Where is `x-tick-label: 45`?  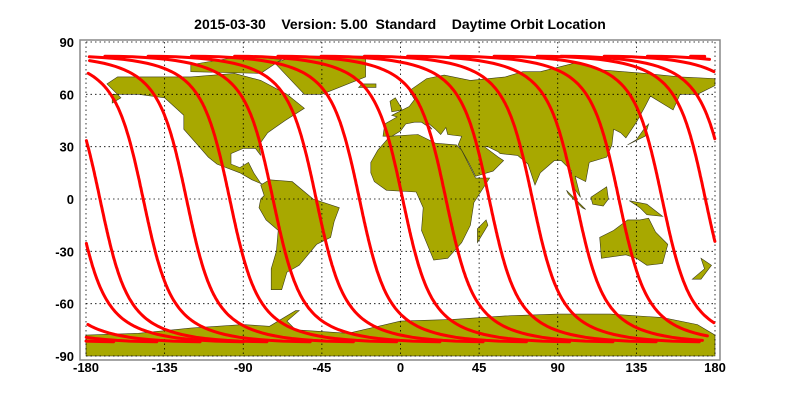 x-tick-label: 45 is located at coordinates (479, 367).